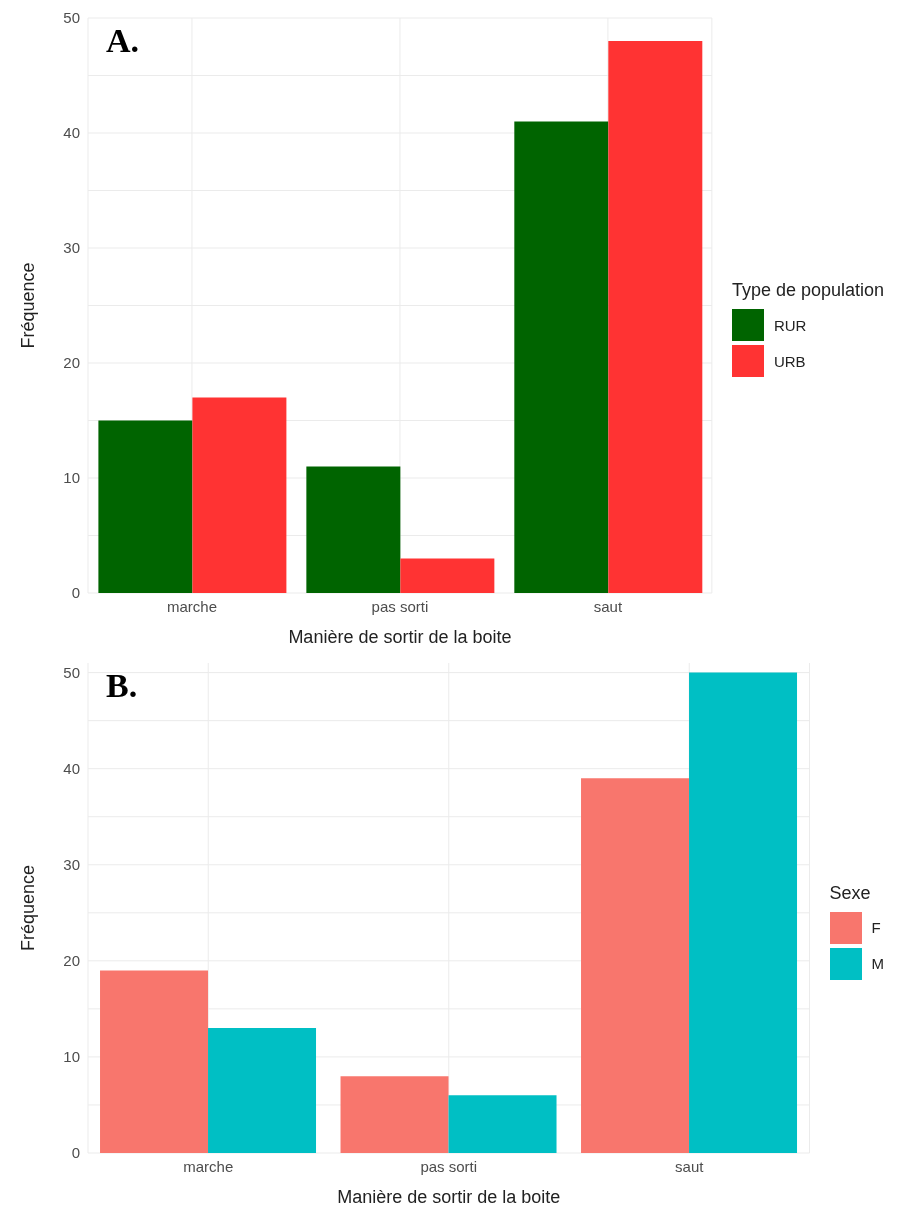 The image size is (902, 1225). What do you see at coordinates (850, 893) in the screenshot?
I see `legend-title: Sexe` at bounding box center [850, 893].